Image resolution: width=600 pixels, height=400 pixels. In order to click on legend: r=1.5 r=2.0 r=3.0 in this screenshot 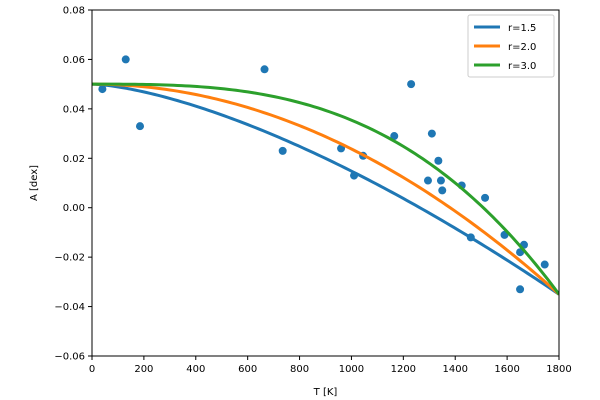, I will do `click(511, 46)`.